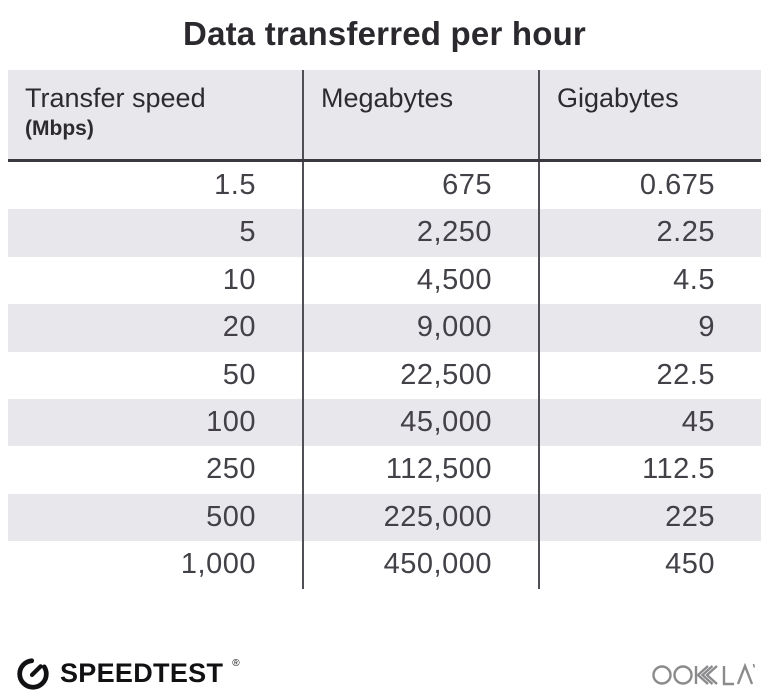  I want to click on table-row: 10 4,500 4.5, so click(384, 280).